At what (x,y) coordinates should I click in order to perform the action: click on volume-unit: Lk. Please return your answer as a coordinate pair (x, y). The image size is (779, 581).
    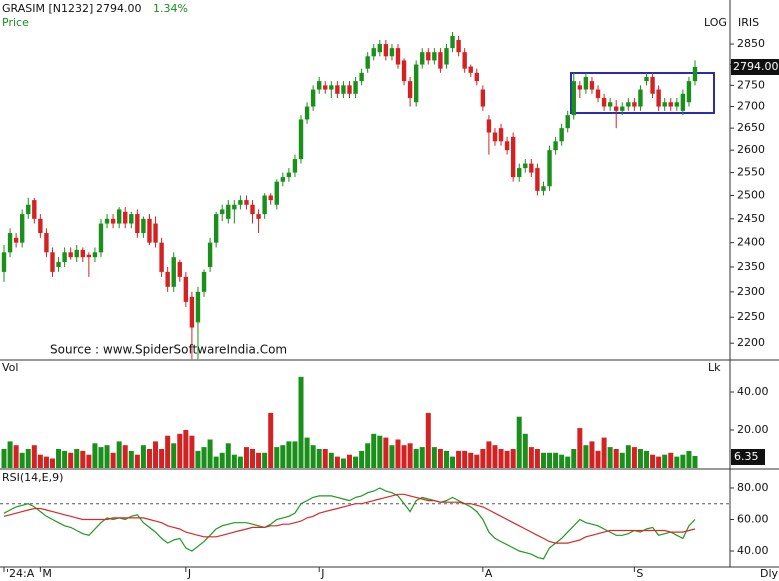
    Looking at the image, I should click on (714, 367).